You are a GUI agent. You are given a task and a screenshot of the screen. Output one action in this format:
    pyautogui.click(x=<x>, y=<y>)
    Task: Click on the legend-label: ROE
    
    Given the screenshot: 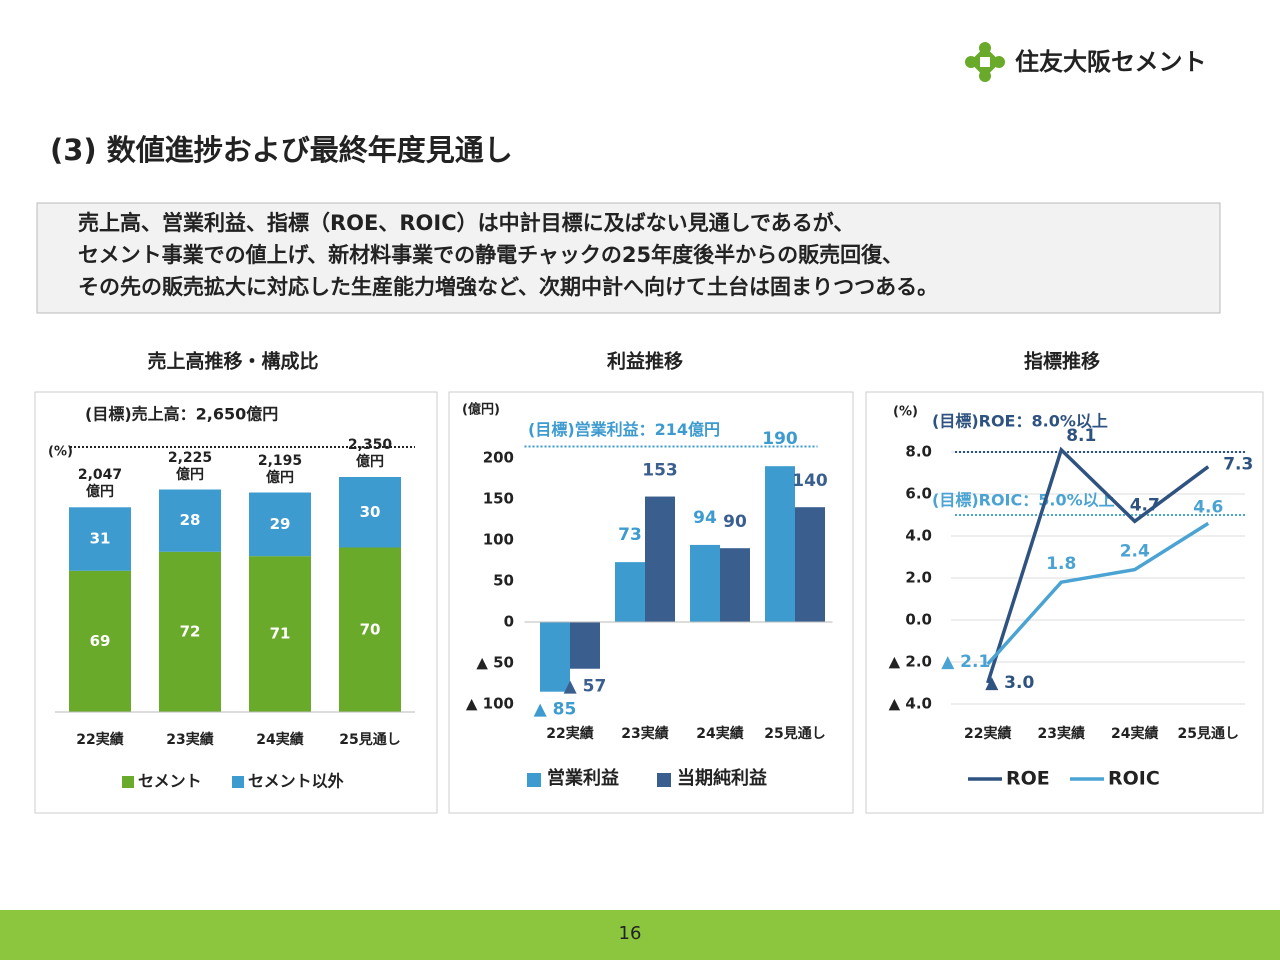 What is the action you would take?
    pyautogui.click(x=1028, y=779)
    